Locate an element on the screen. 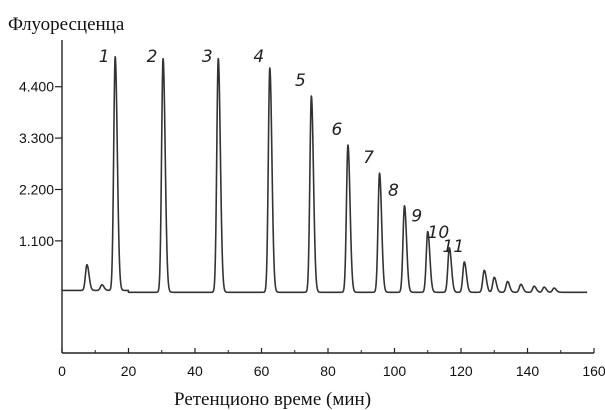 The image size is (605, 410). peak-label: 1 is located at coordinates (104, 57).